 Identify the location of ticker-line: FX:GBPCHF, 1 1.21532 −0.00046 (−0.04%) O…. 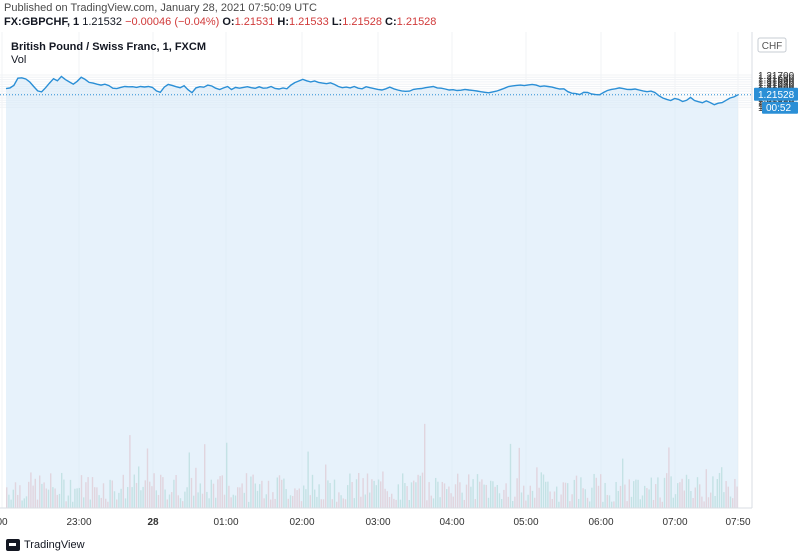
(220, 22).